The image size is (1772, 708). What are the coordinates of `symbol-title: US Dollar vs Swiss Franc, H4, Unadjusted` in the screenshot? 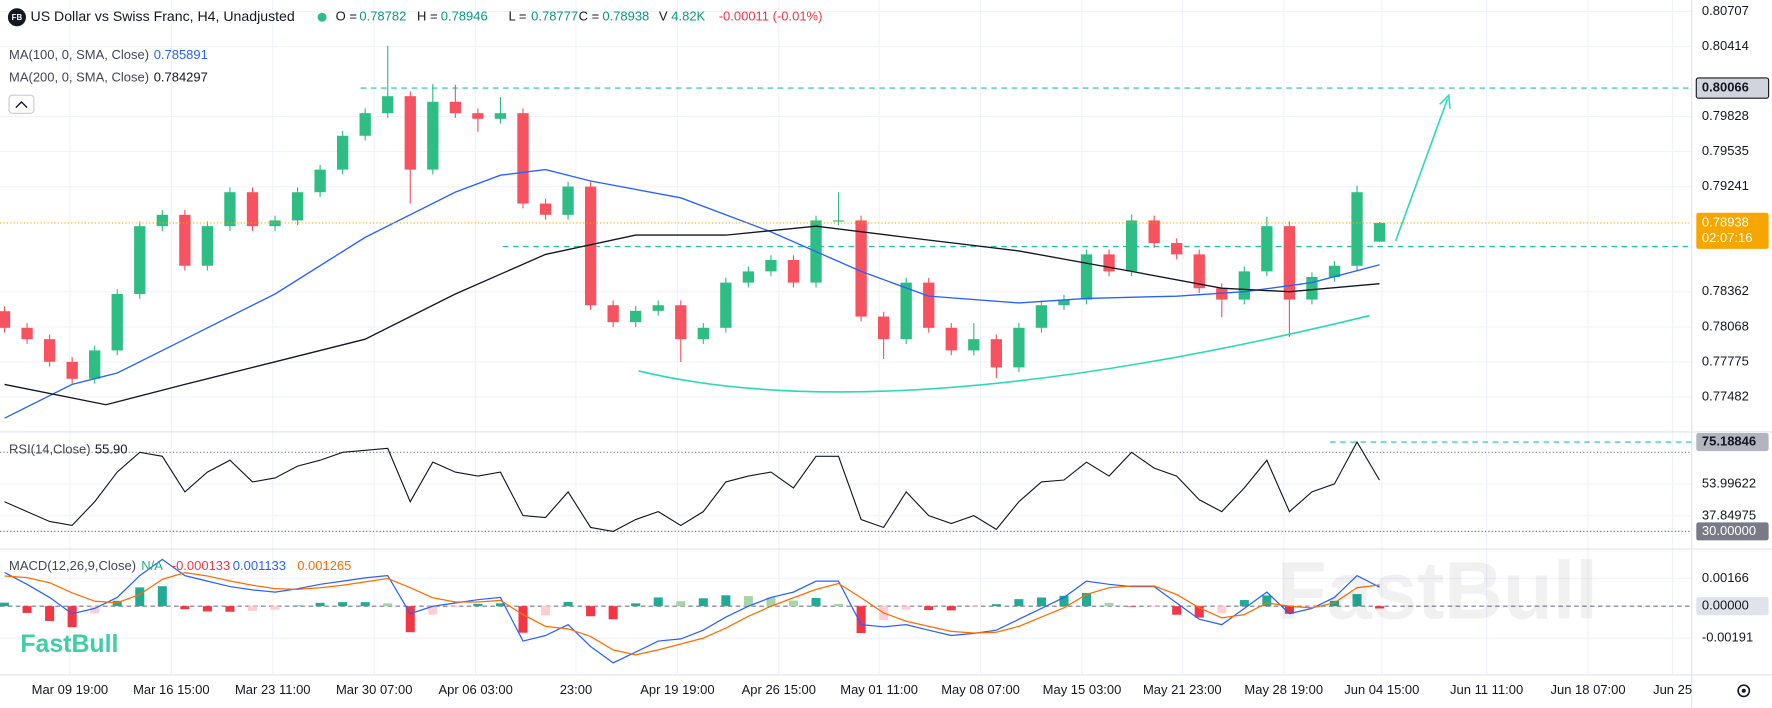 It's located at (163, 16).